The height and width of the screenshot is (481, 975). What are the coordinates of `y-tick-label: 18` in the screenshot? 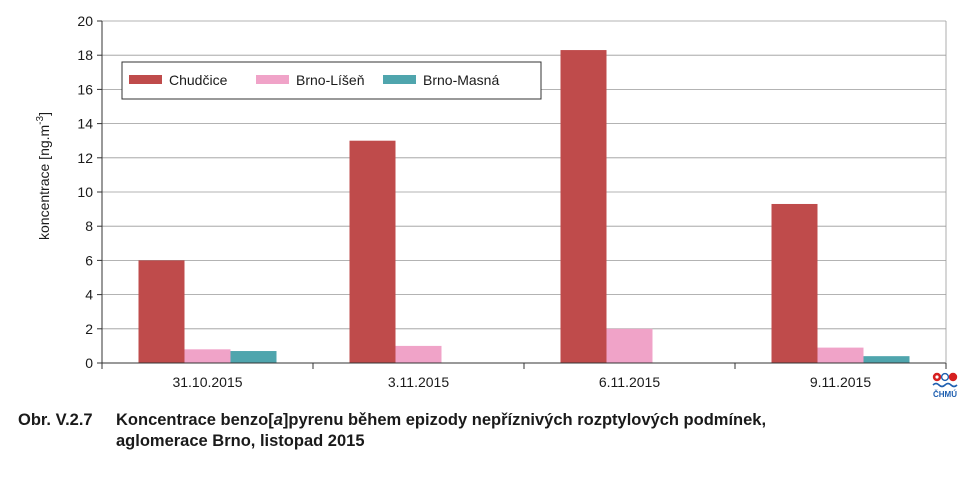 It's located at (85, 55).